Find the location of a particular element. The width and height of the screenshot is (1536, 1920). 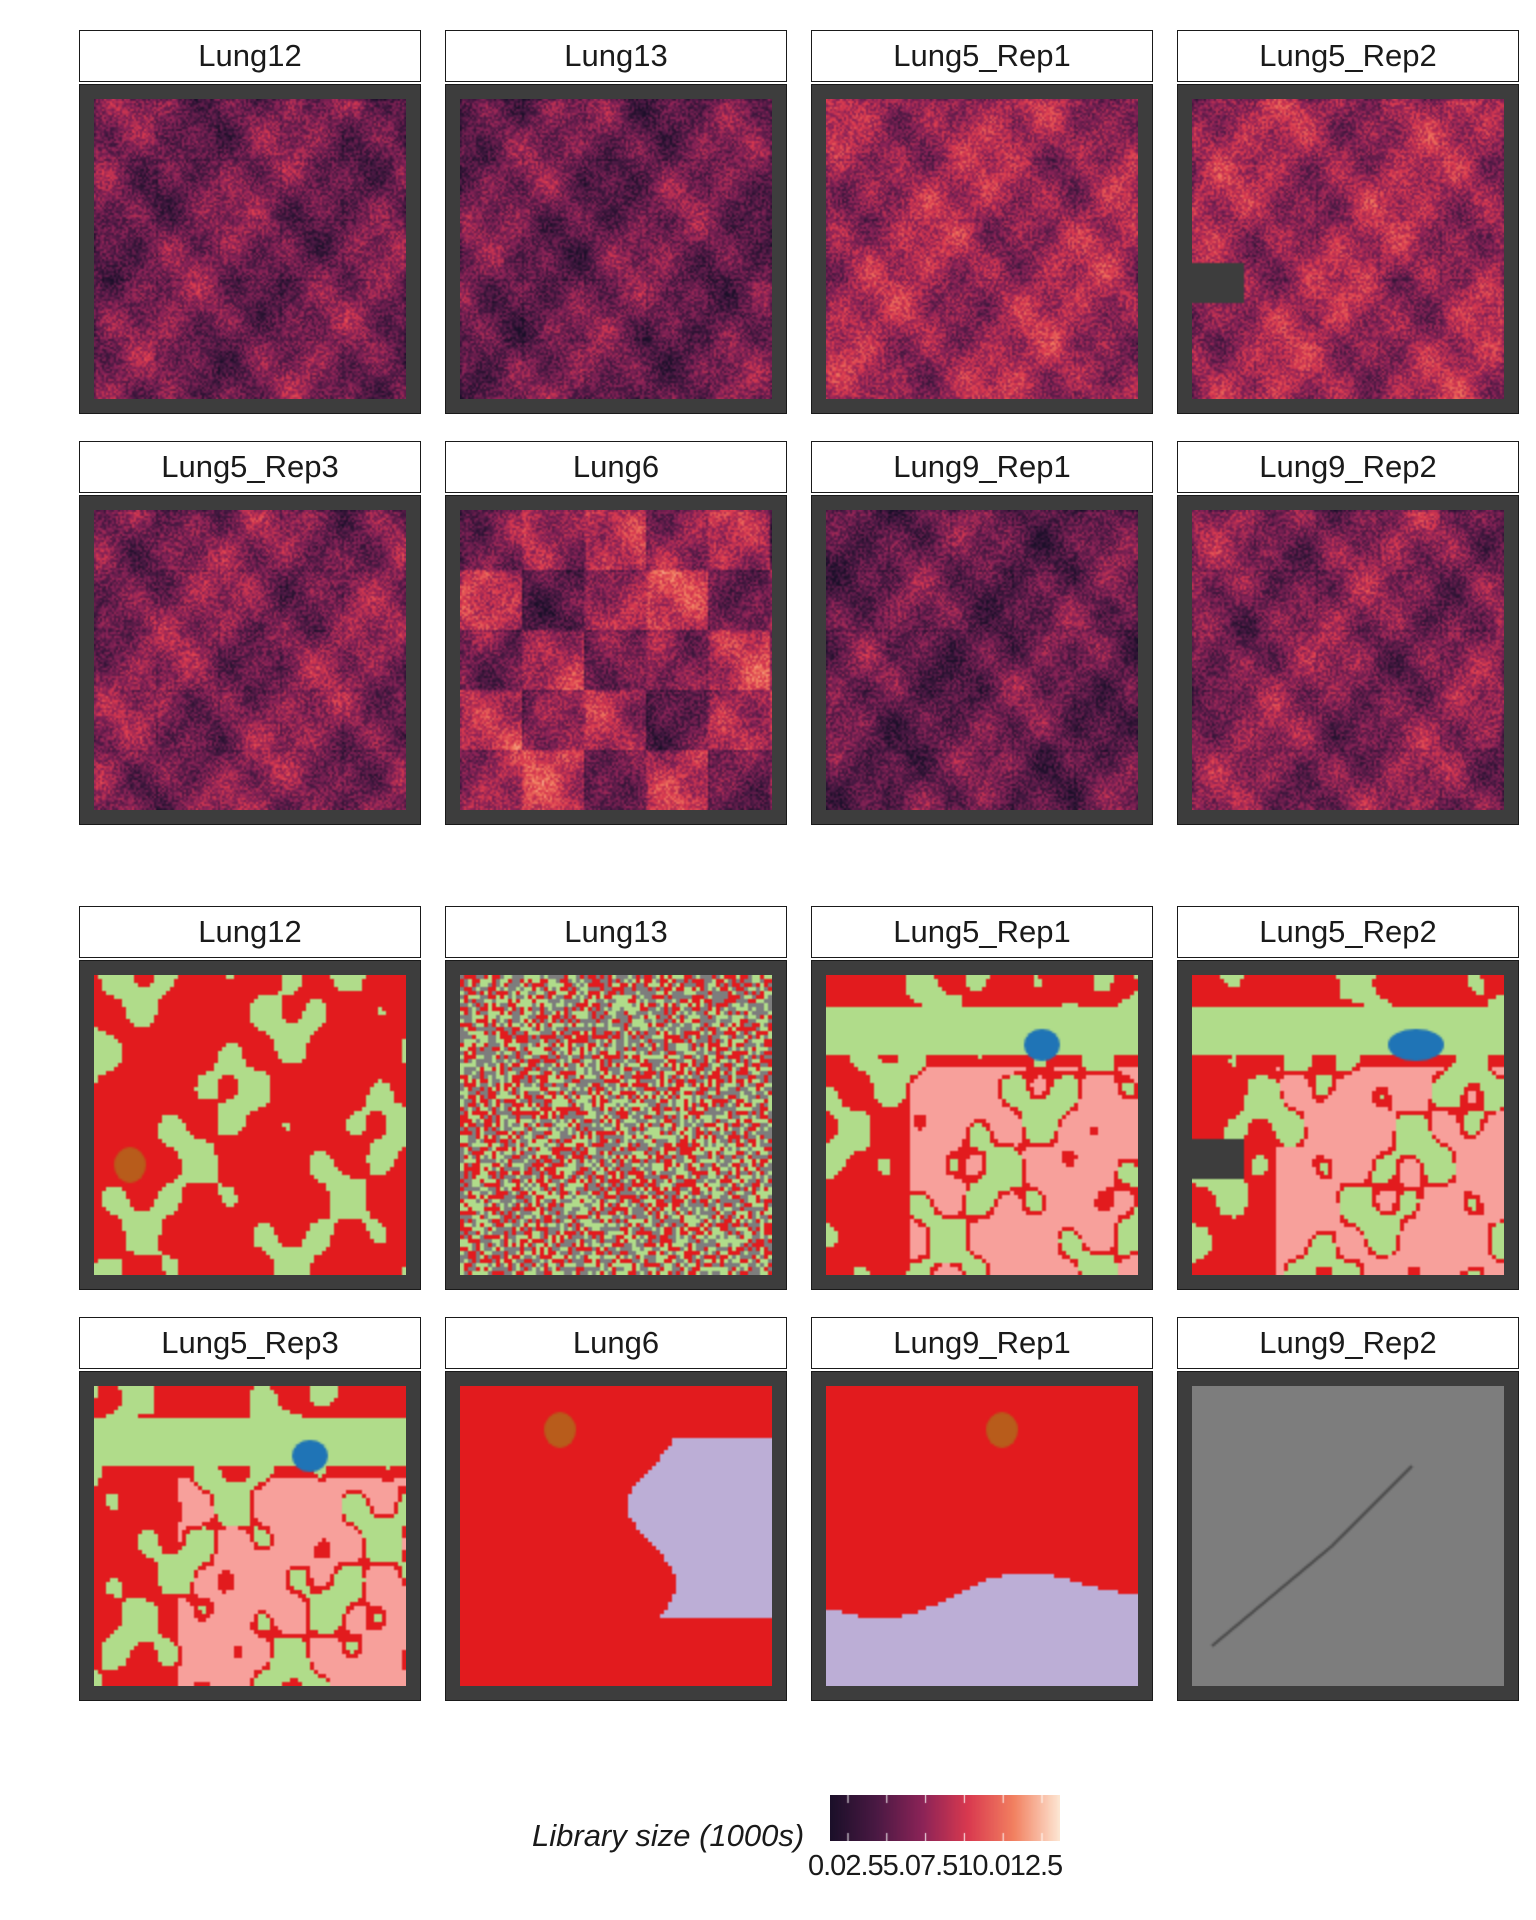

top_grid-panel-5: Lung6 is located at coordinates (616, 633).